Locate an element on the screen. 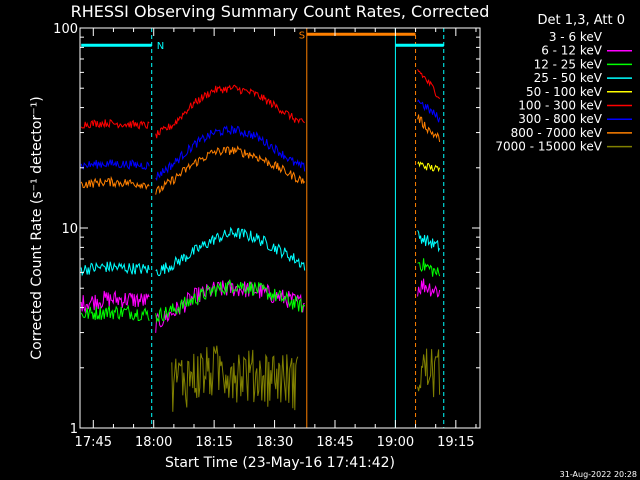 The width and height of the screenshot is (640, 480). x-tick-label: 18:15 is located at coordinates (213, 442).